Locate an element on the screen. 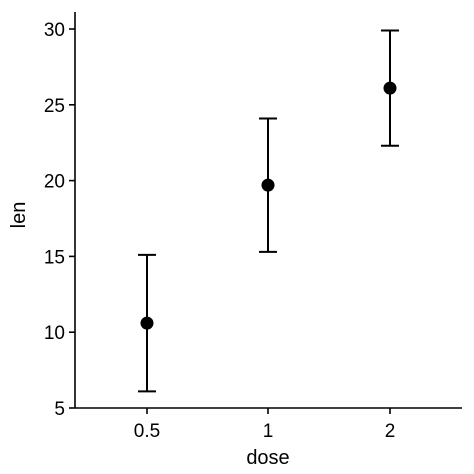 The image size is (474, 474). x-axis: 0.5 1 2 is located at coordinates (268, 424).